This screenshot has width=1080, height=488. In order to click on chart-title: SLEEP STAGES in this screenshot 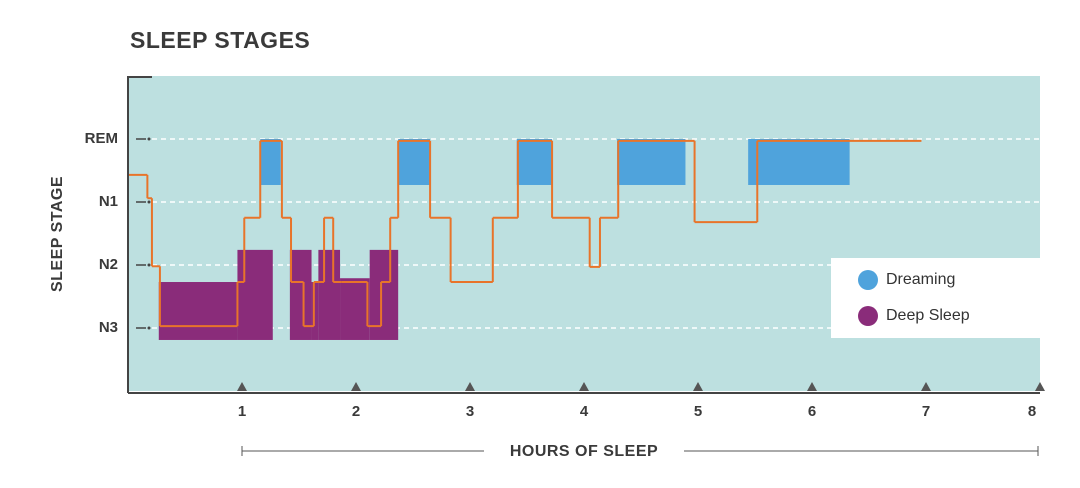, I will do `click(220, 40)`.